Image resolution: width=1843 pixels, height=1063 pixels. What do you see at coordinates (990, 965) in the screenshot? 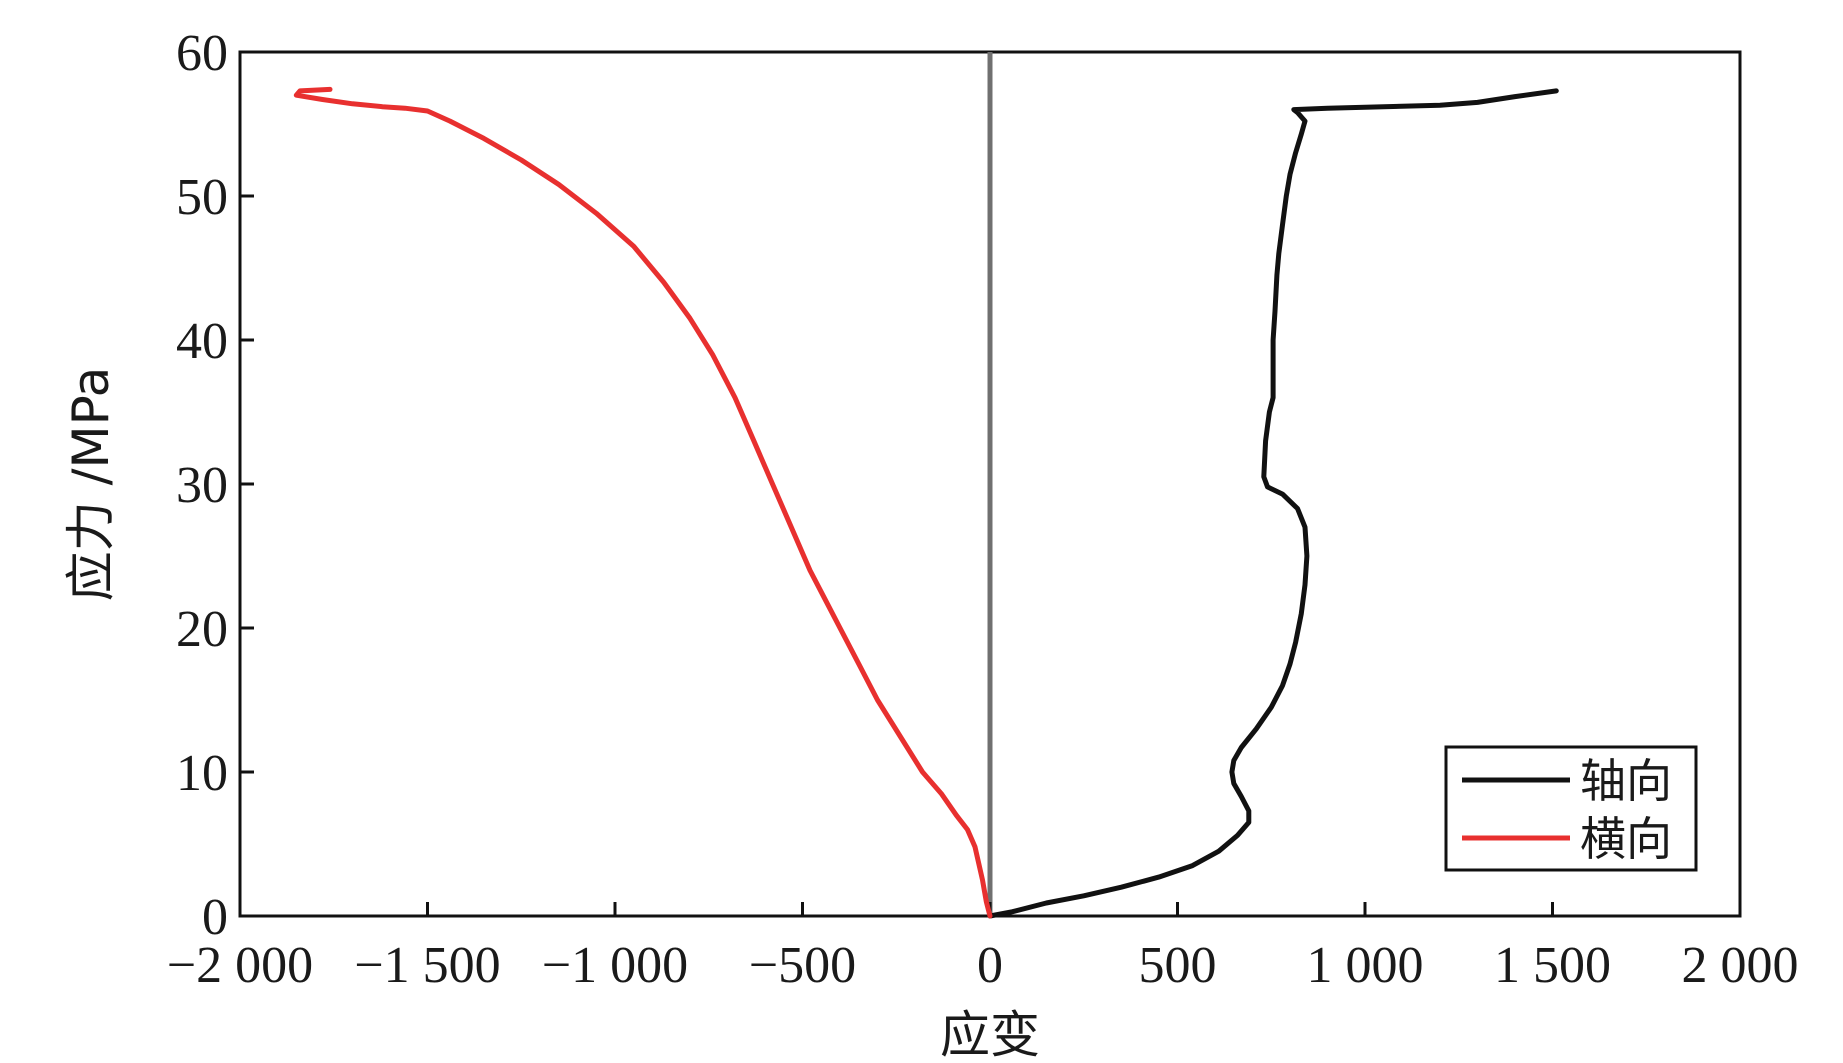
I see `x-tick-label: 0` at bounding box center [990, 965].